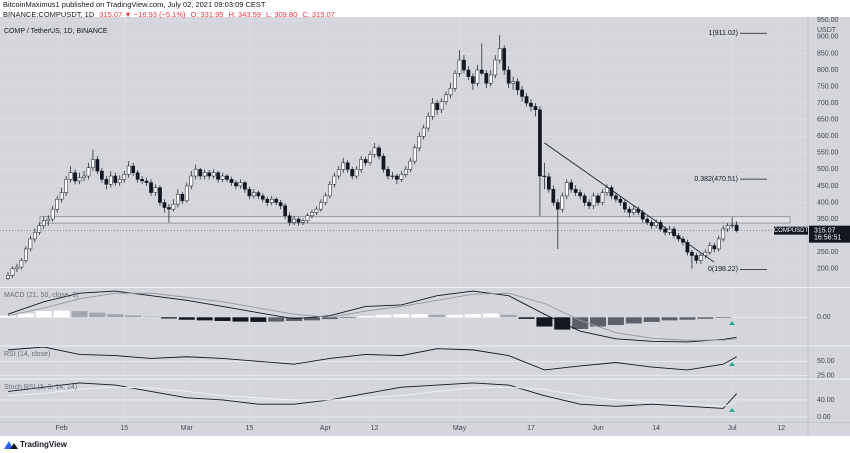 The width and height of the screenshot is (850, 453). Describe the element at coordinates (828, 86) in the screenshot. I see `y-tick-label: 750.00` at that location.